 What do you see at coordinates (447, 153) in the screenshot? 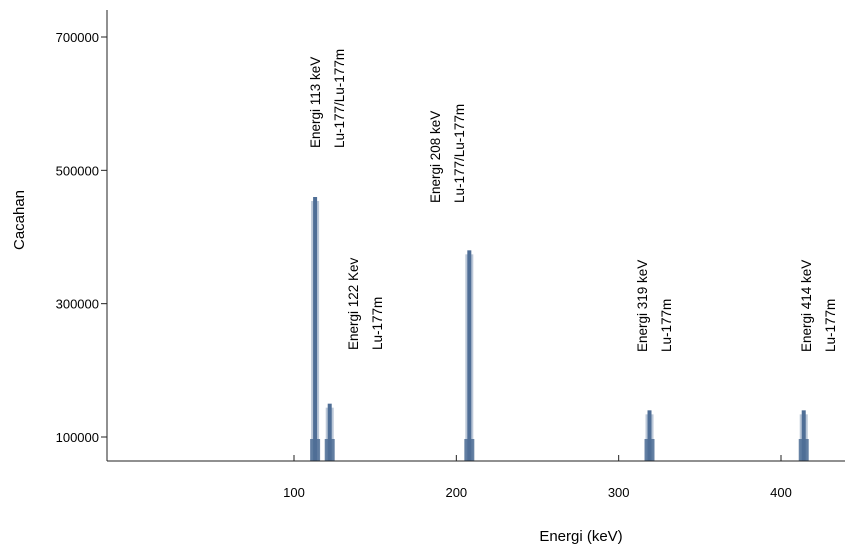
I see `peak-annotation: Energi 208 keV Lu-177/Lu-177m` at bounding box center [447, 153].